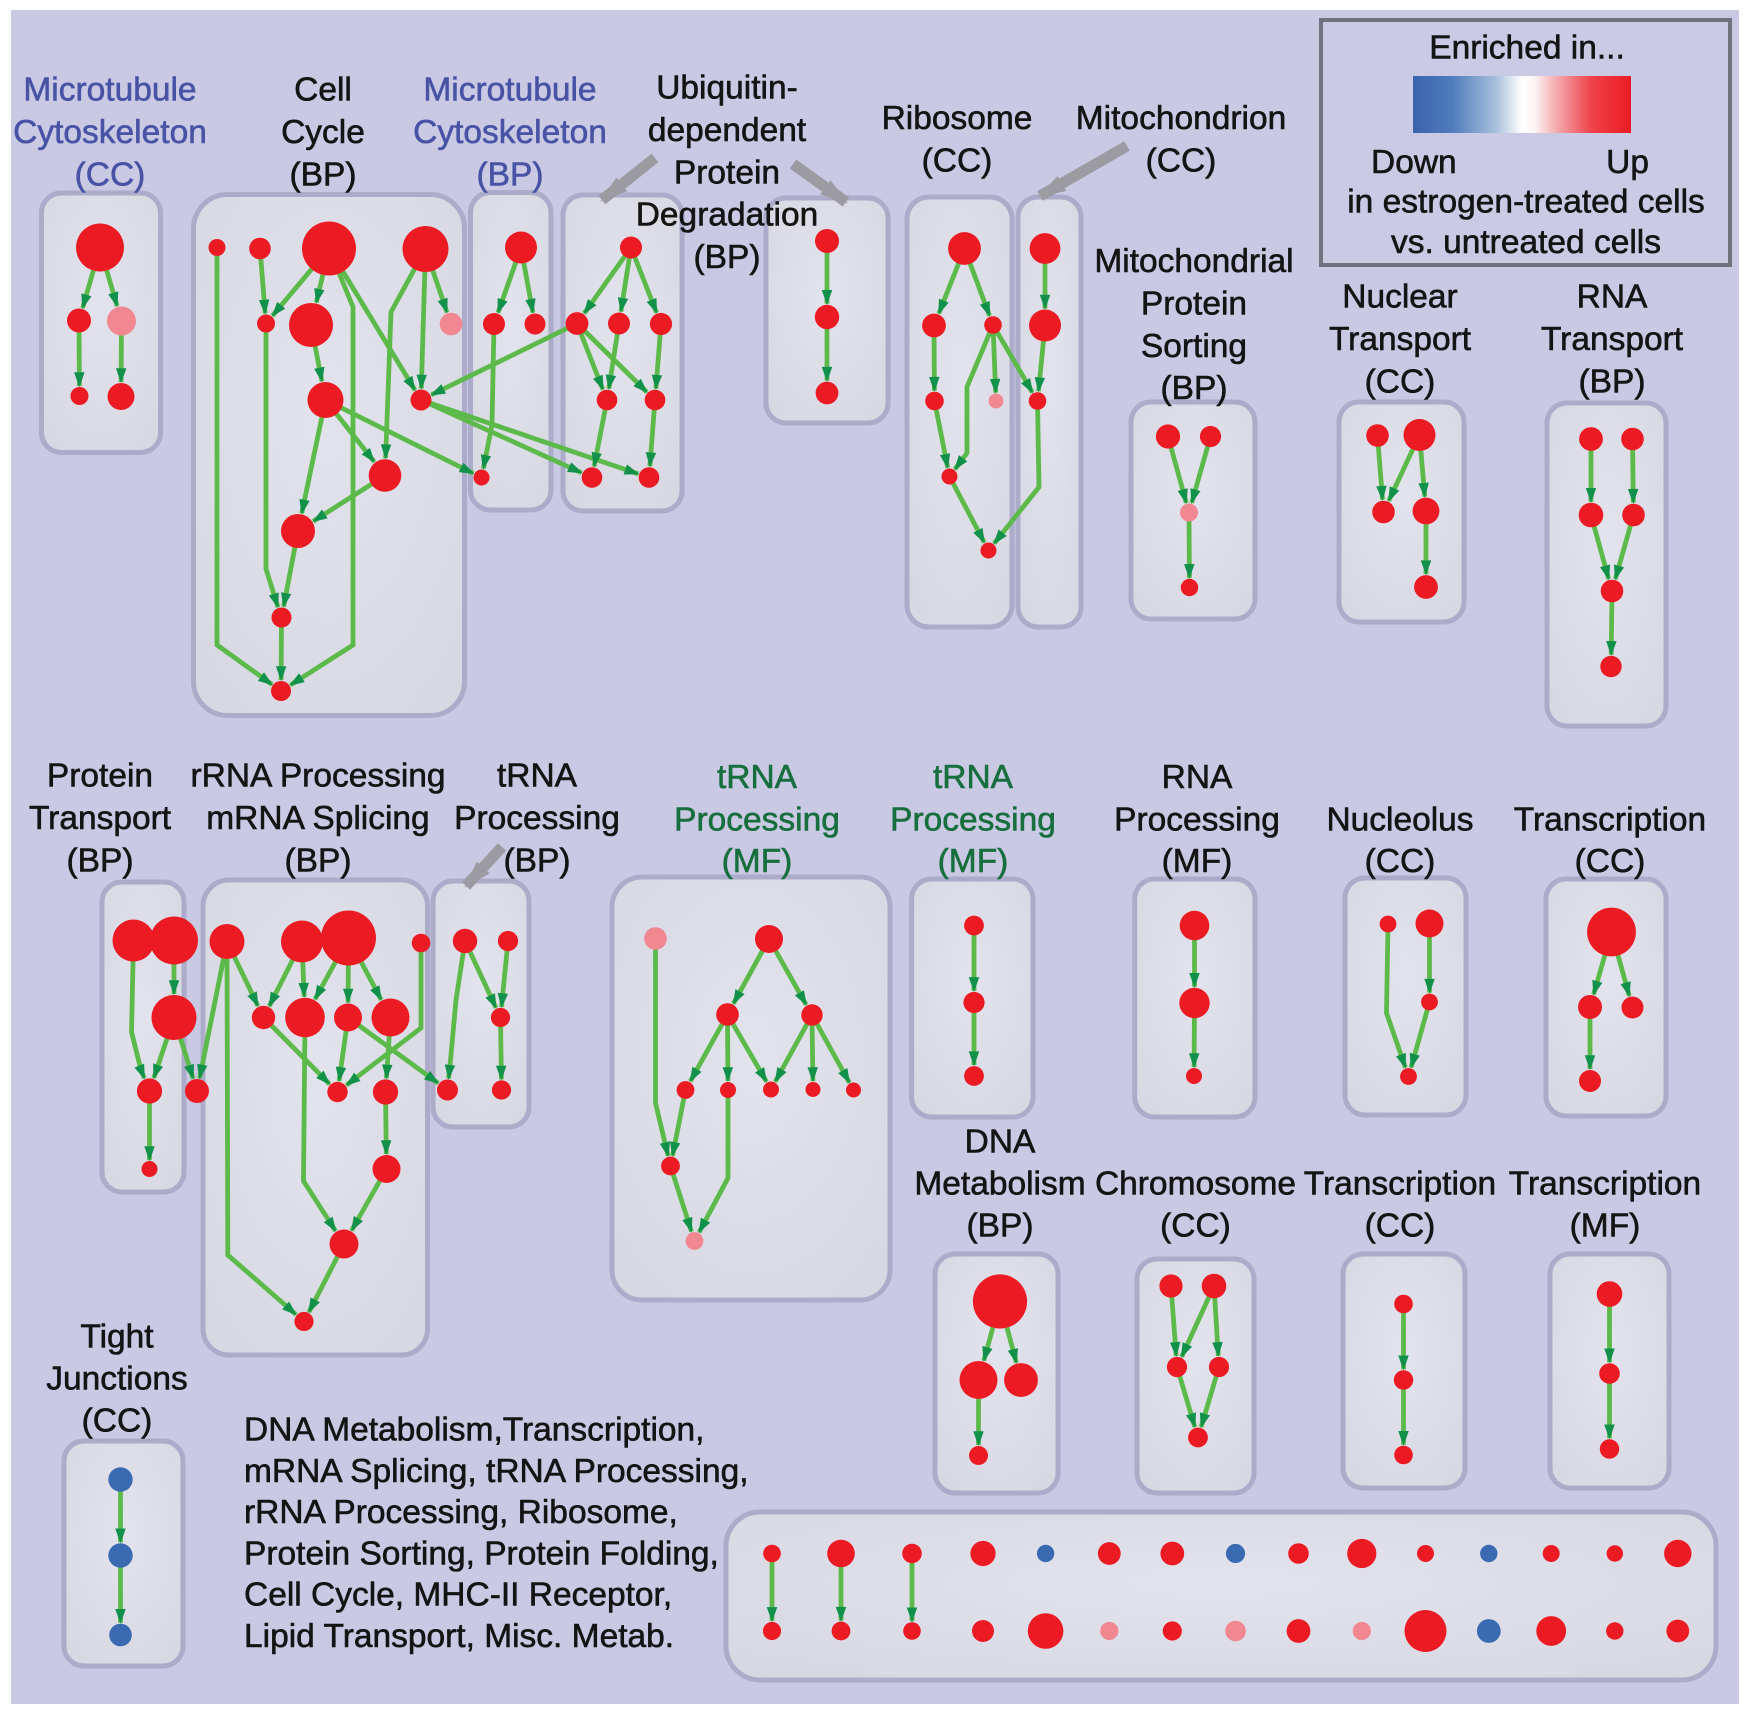  What do you see at coordinates (117, 1379) in the screenshot?
I see `svg-text: Junctions` at bounding box center [117, 1379].